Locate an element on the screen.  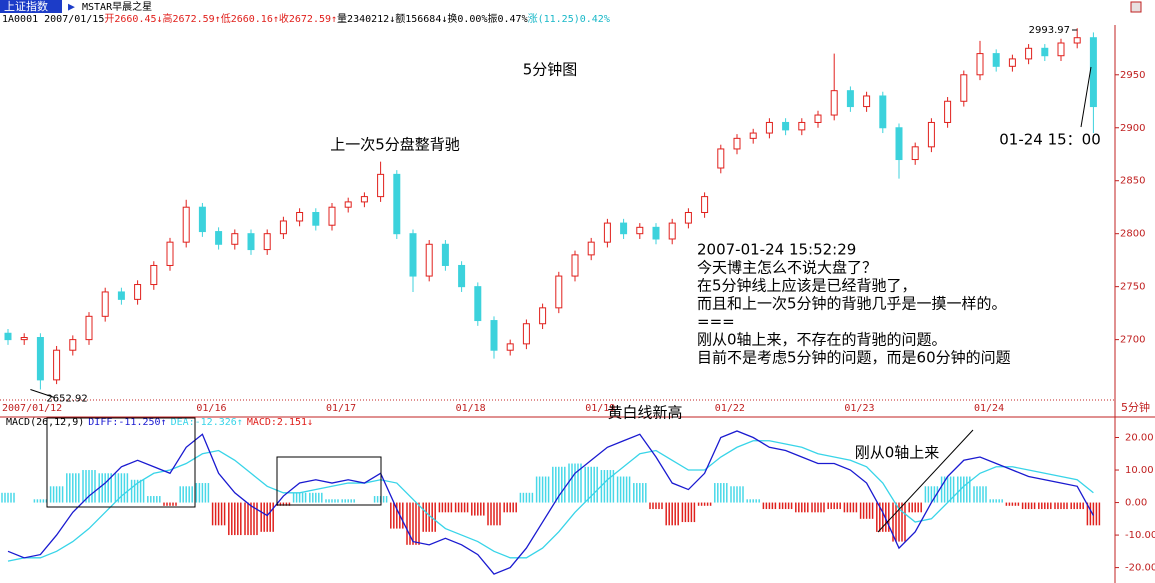
y-tick-label: -10.00 is located at coordinates (1140, 535).